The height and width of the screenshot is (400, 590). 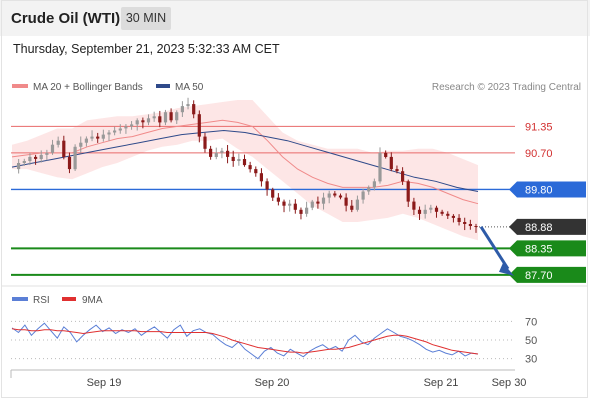 I want to click on resistance-label: 90.70, so click(x=539, y=154).